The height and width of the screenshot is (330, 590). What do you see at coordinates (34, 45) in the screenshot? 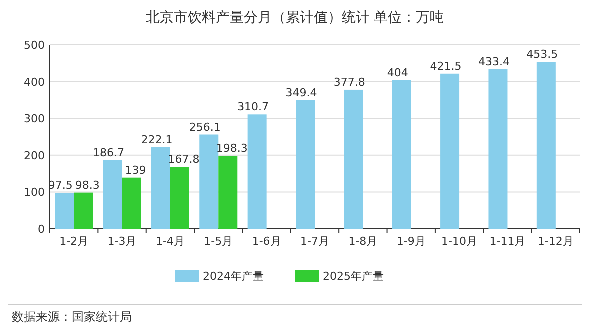
I see `y-tick-label: 500` at bounding box center [34, 45].